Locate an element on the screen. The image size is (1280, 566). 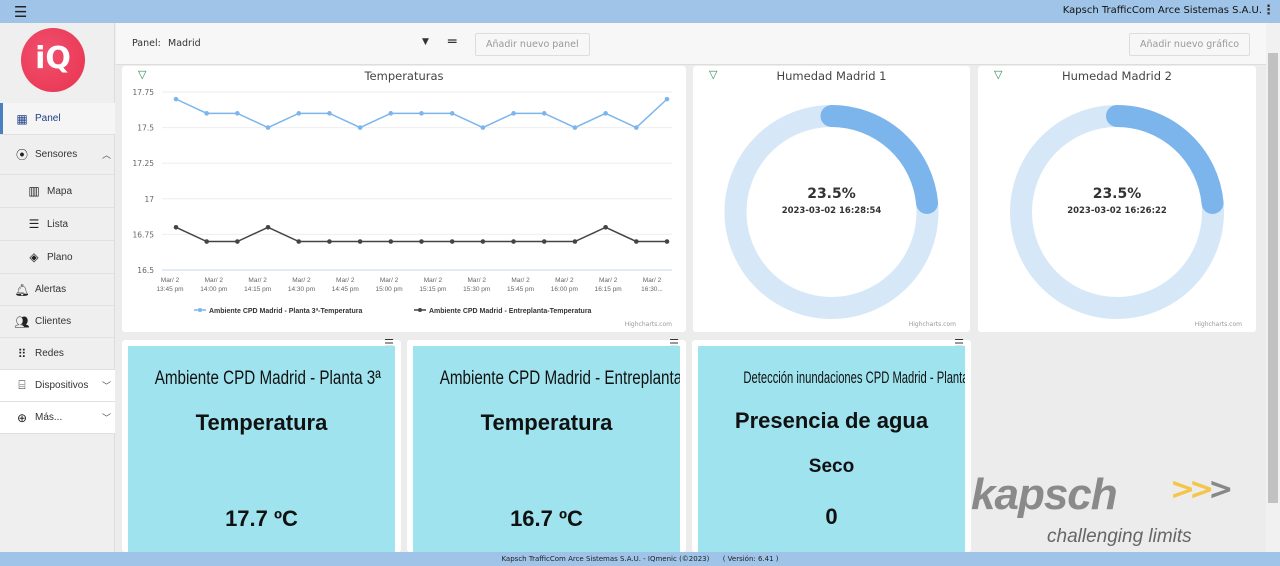
sidebar-item-sensores: ⦿ Sensores ︿ is located at coordinates (57, 155).